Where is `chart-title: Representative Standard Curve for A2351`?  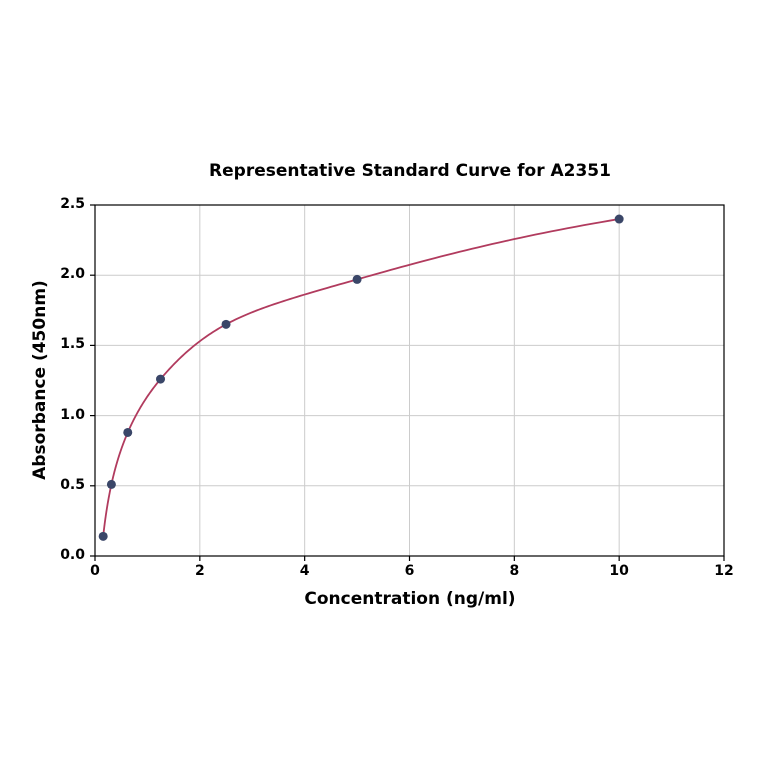 chart-title: Representative Standard Curve for A2351 is located at coordinates (410, 171).